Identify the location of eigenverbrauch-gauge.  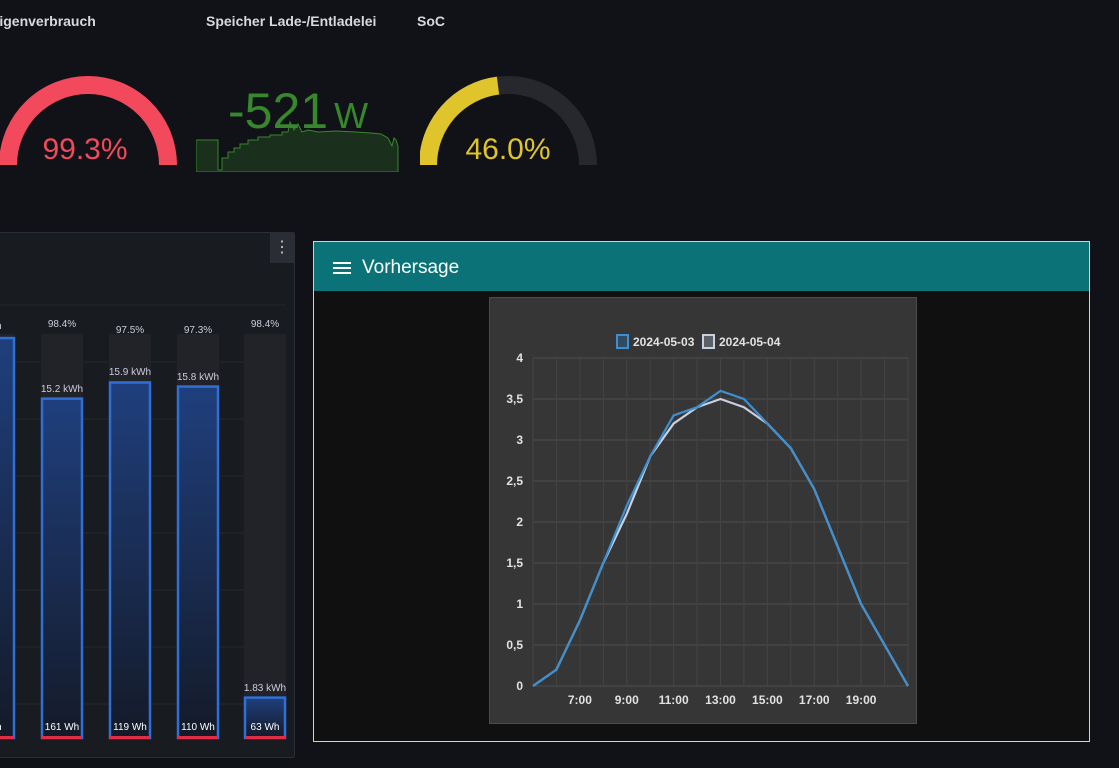
(88, 121).